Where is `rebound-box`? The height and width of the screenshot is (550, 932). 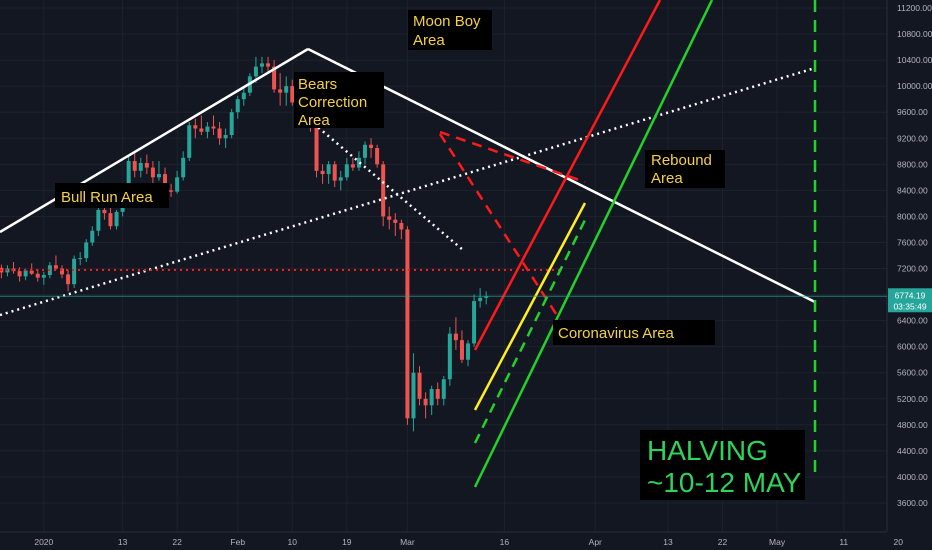 rebound-box is located at coordinates (685, 169).